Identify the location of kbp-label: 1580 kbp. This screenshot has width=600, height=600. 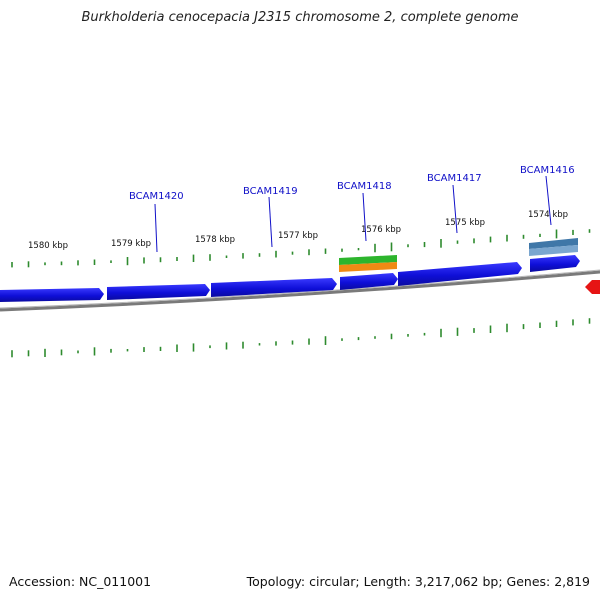
(48, 246).